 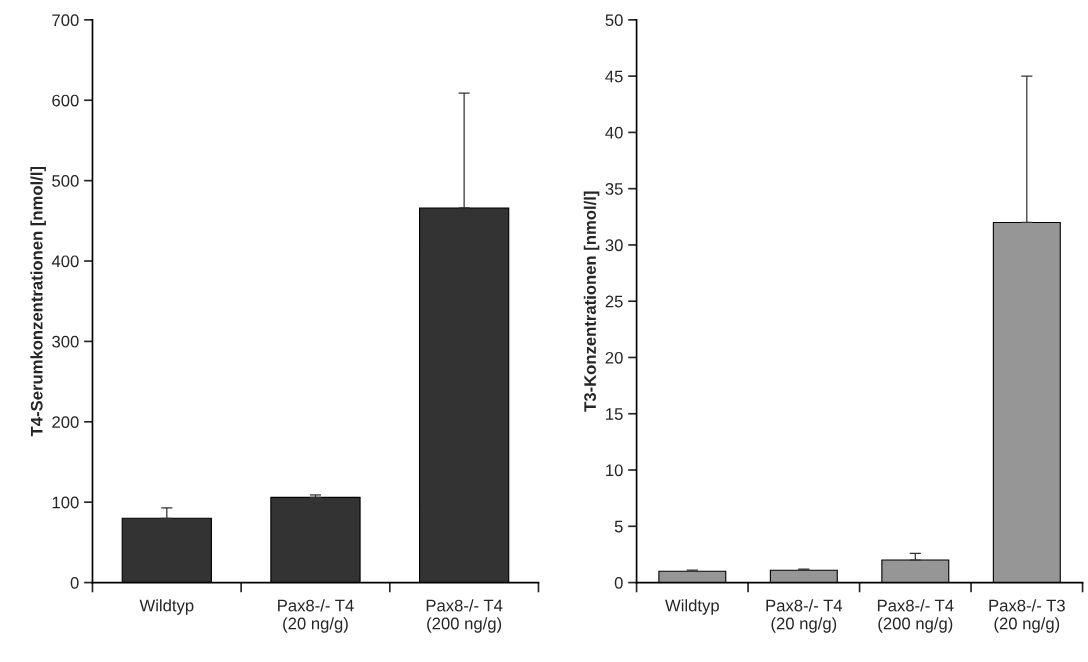 I want to click on y-tick-label: 30, so click(x=614, y=245).